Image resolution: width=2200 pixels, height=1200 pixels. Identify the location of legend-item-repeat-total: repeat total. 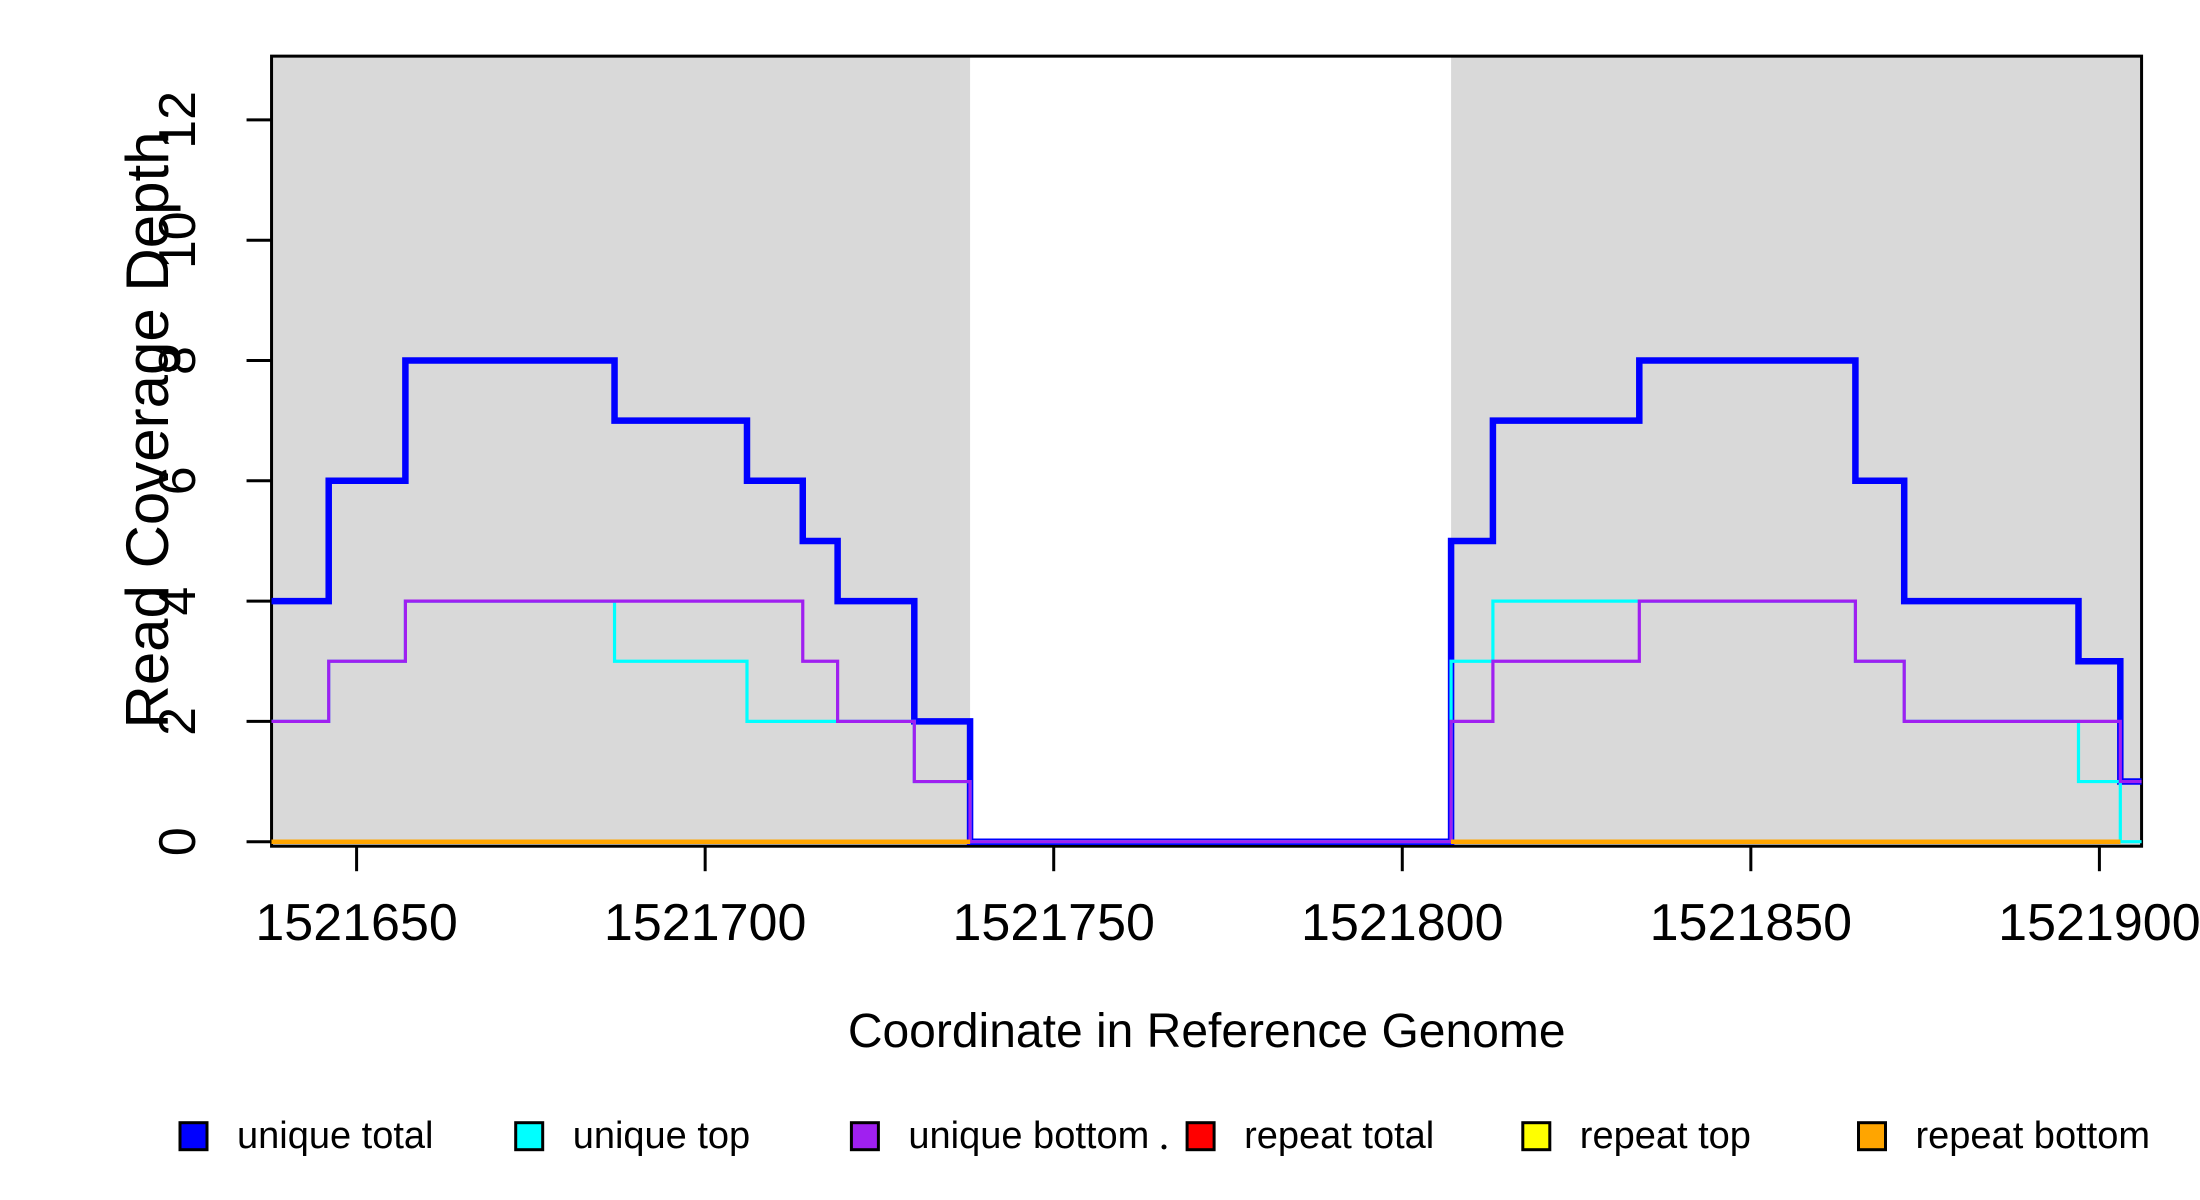
(1309, 1136).